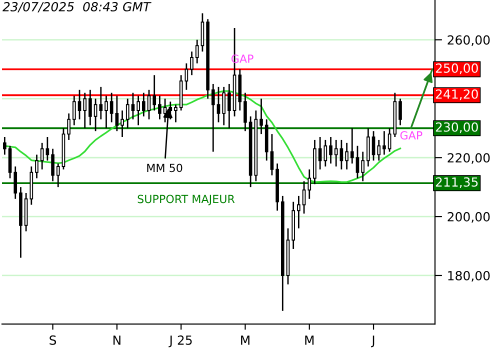 This screenshot has height=350, width=500. Describe the element at coordinates (186, 200) in the screenshot. I see `annotation: SUPPORT MAJEUR` at that location.